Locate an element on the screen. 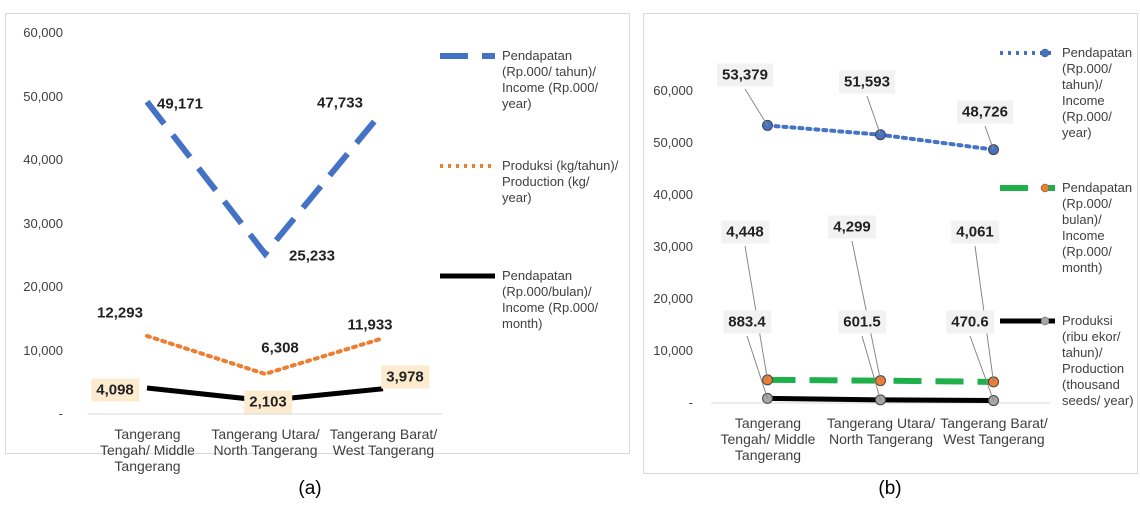  value-label: 48,726 is located at coordinates (985, 112).